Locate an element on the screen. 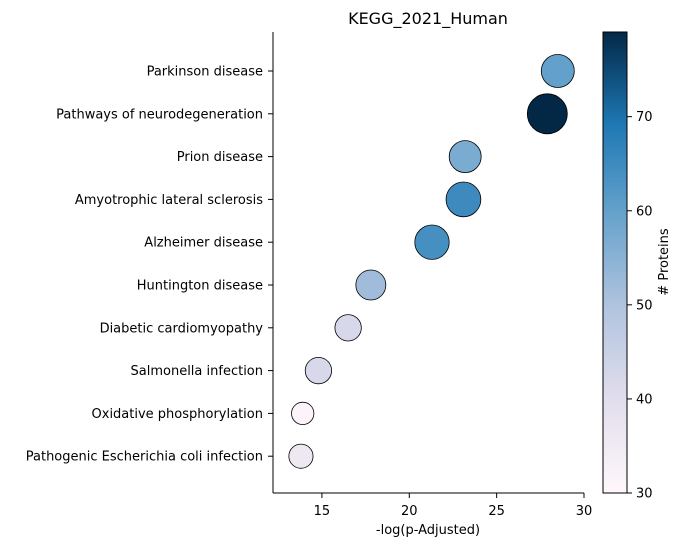 Image resolution: width=682 pixels, height=547 pixels. y-tick-label: Oxidative phosphorylation is located at coordinates (177, 414).